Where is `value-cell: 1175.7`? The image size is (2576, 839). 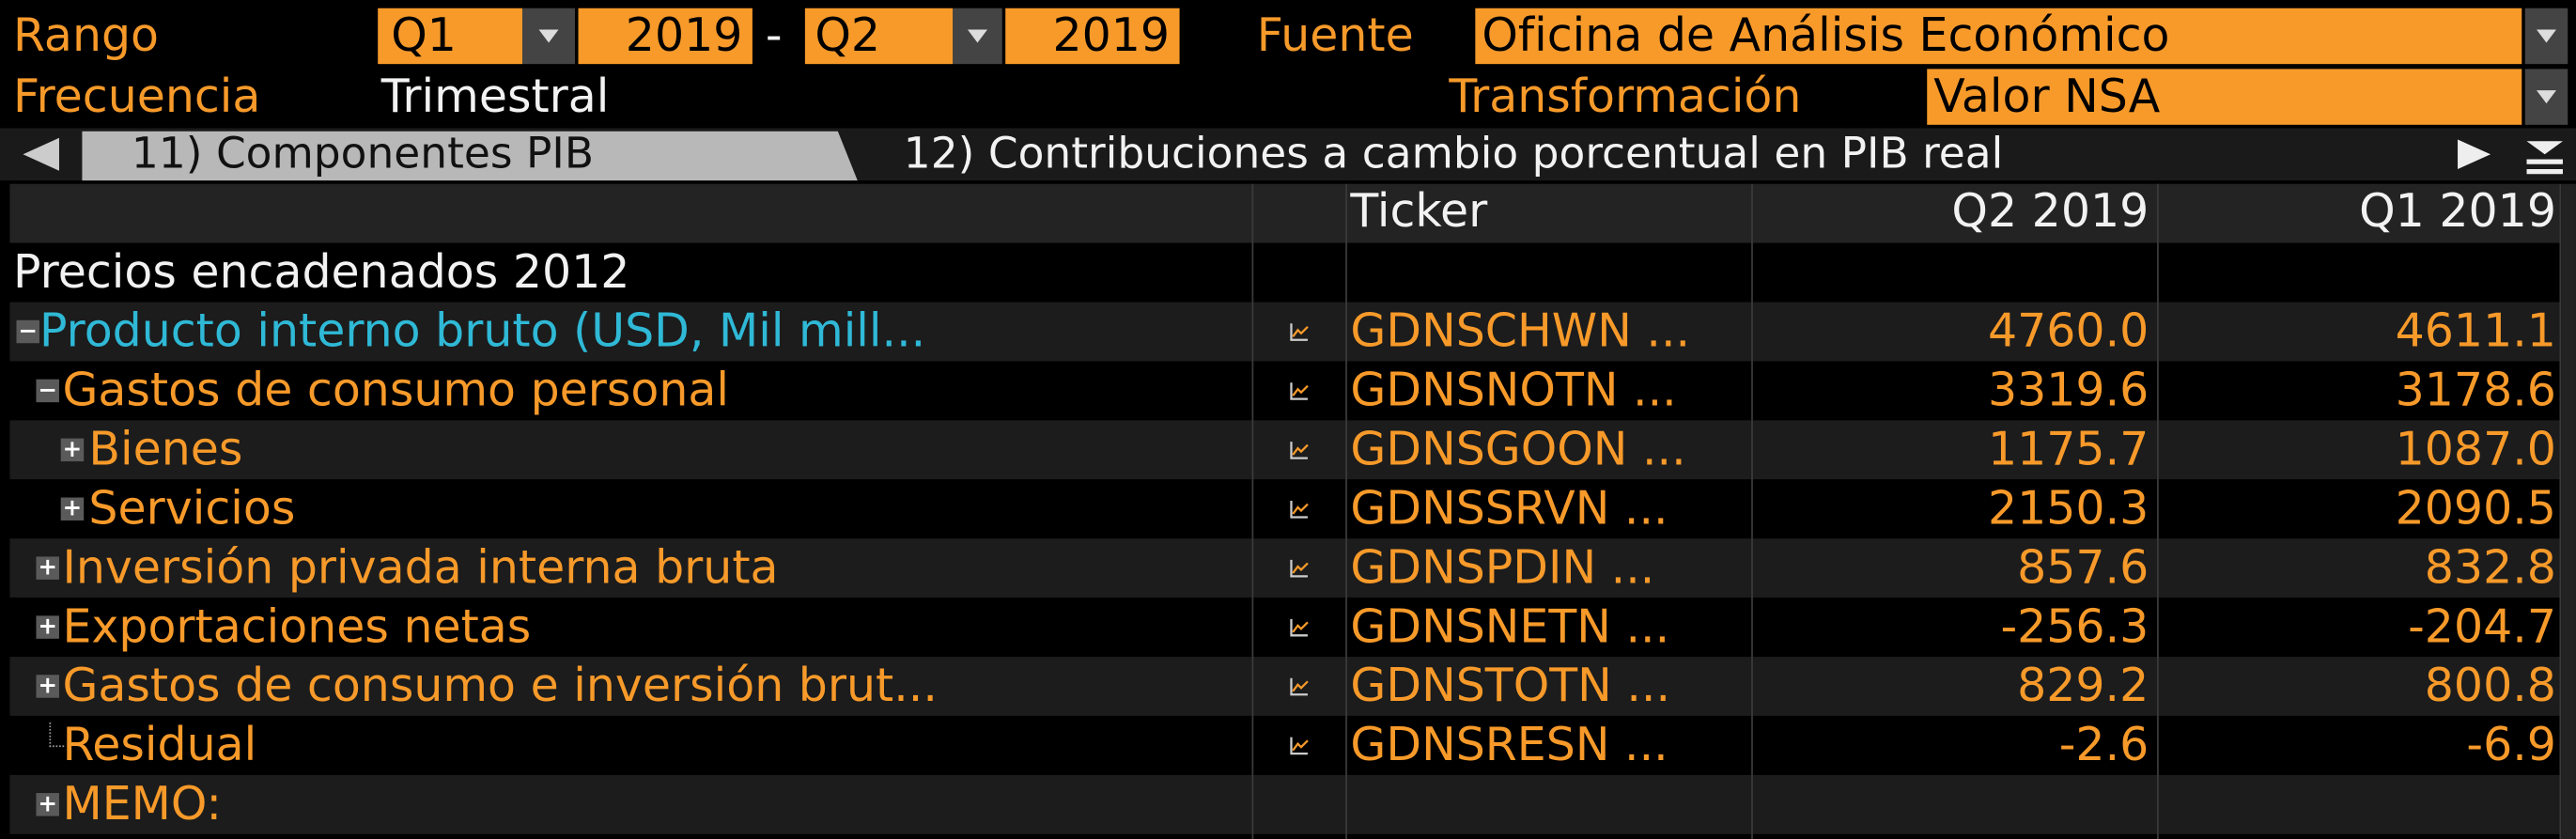 value-cell: 1175.7 is located at coordinates (2068, 449).